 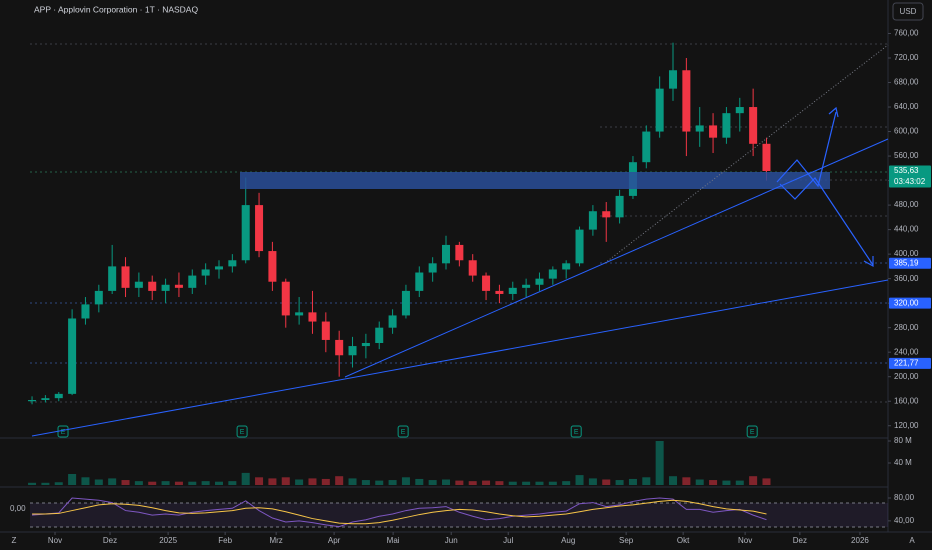 I want to click on y-tick-label: 80,00, so click(x=904, y=497).